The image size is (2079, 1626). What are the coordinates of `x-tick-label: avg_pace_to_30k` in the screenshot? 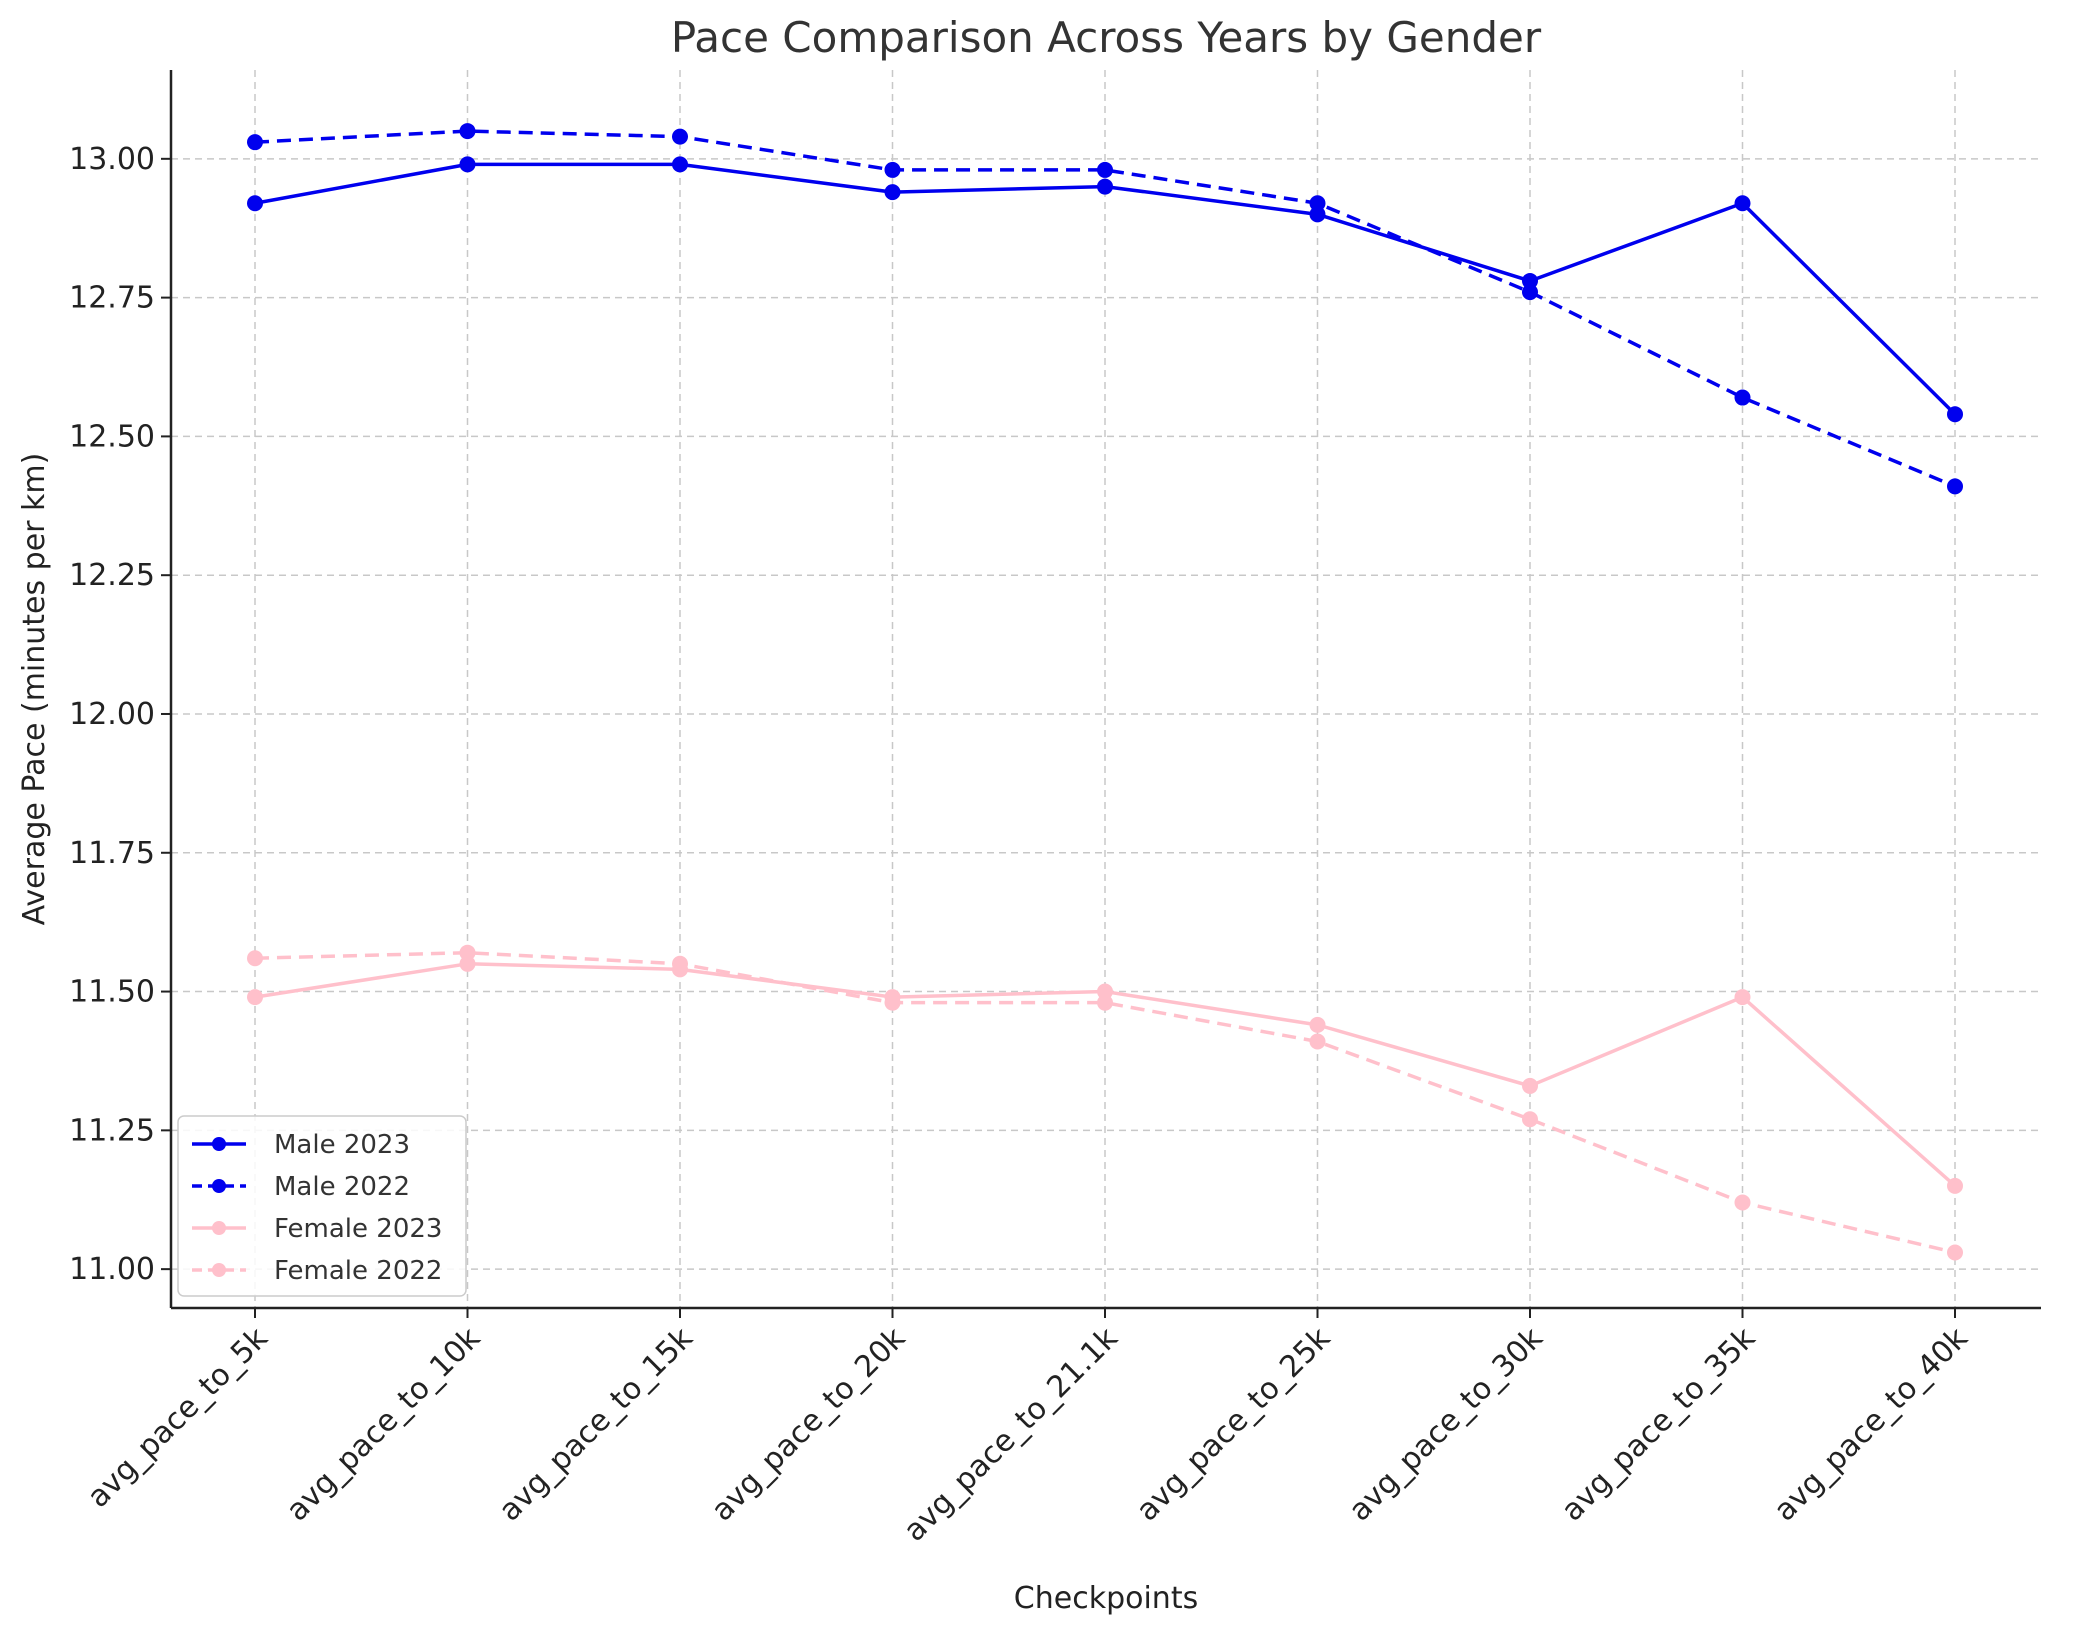 It's located at (1446, 1424).